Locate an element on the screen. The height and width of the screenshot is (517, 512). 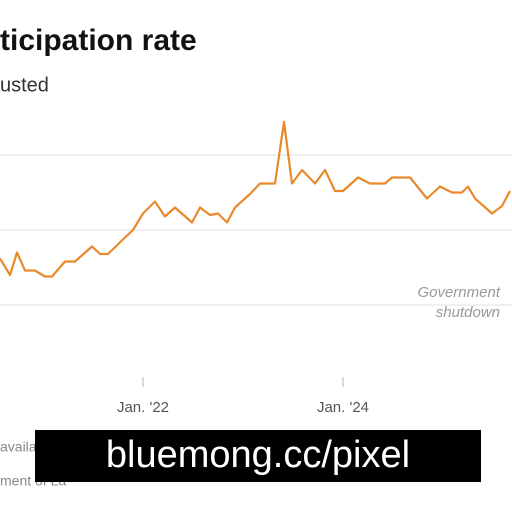
watermark-box is located at coordinates (258, 456).